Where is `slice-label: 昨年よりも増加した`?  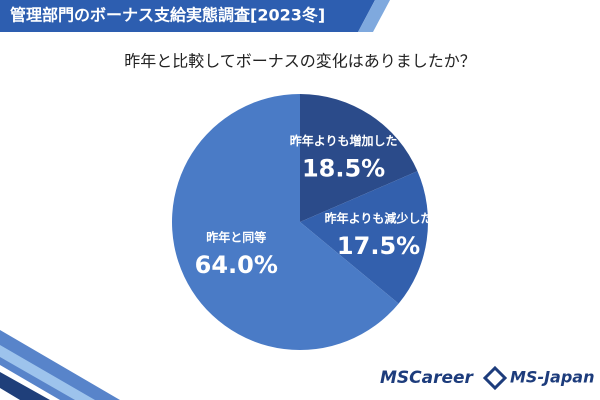 slice-label: 昨年よりも増加した is located at coordinates (344, 140).